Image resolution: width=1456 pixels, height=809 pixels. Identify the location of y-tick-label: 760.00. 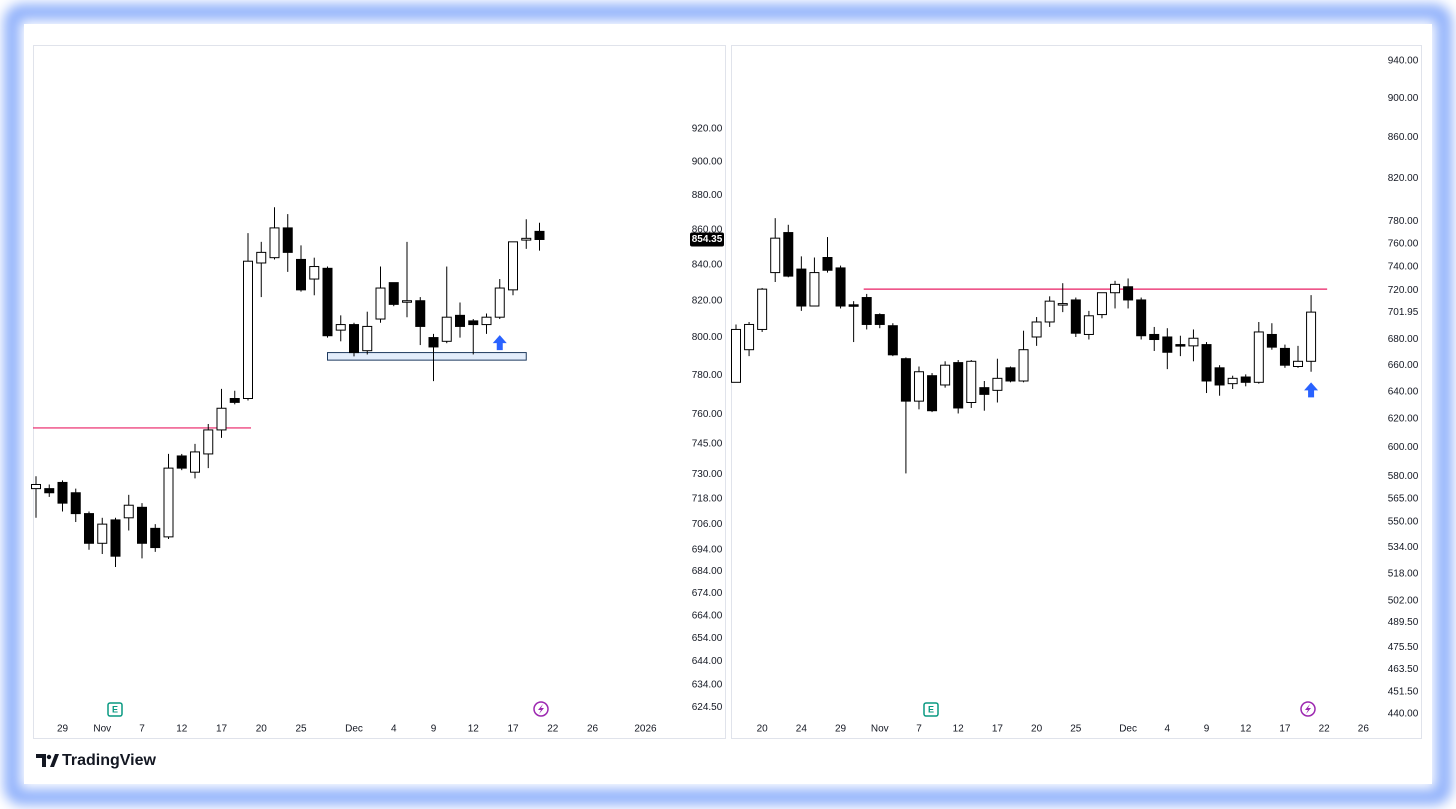
(1403, 243).